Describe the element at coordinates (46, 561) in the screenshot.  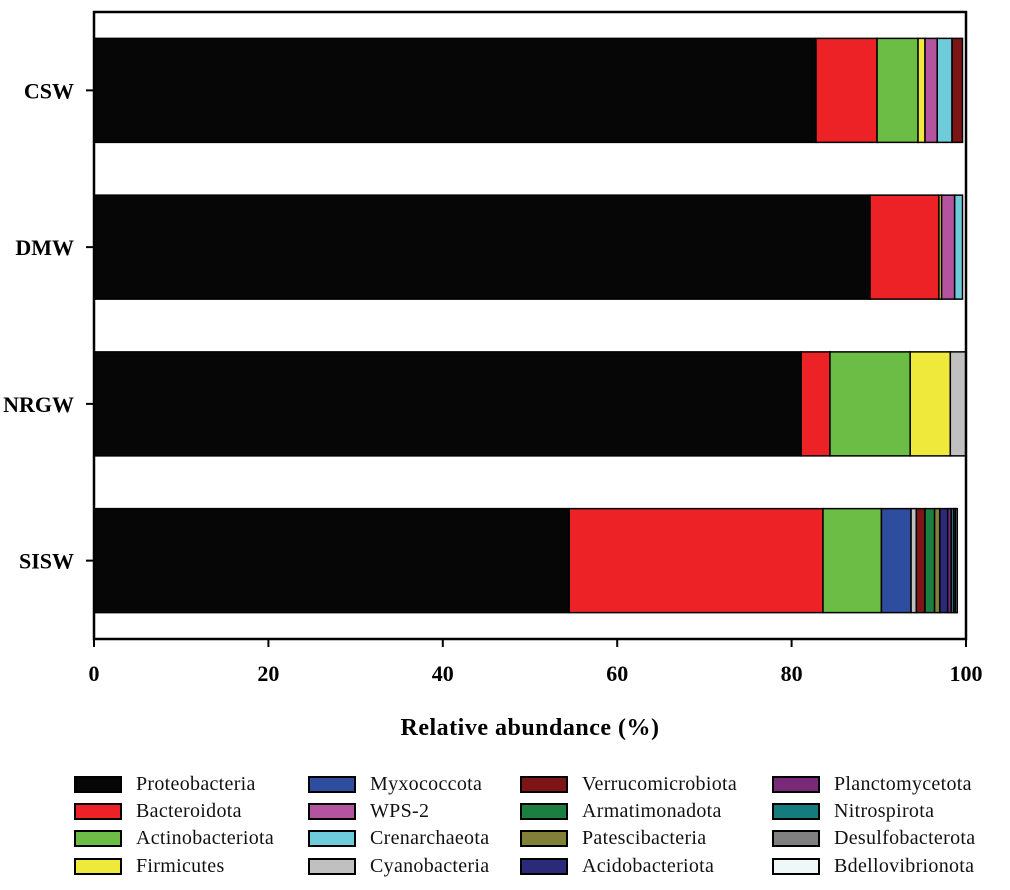
I see `y-tick-label: SISW` at that location.